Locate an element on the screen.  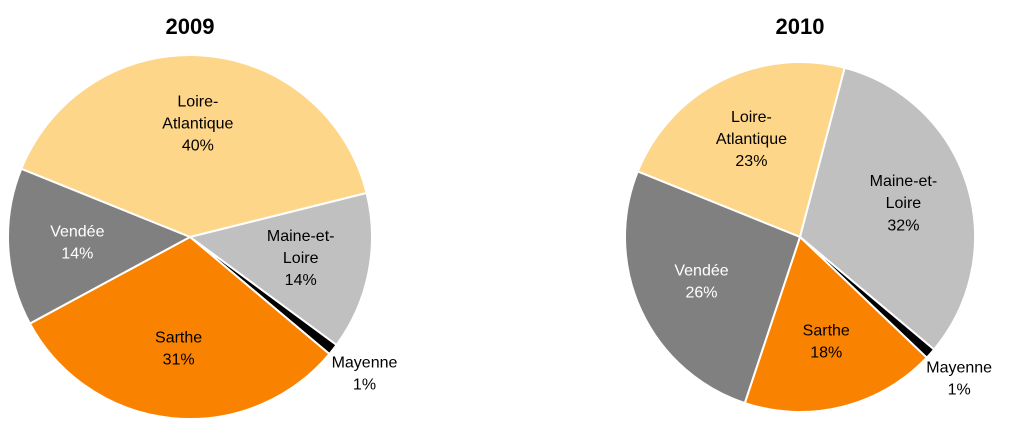
slice-value-label: 18% is located at coordinates (826, 352).